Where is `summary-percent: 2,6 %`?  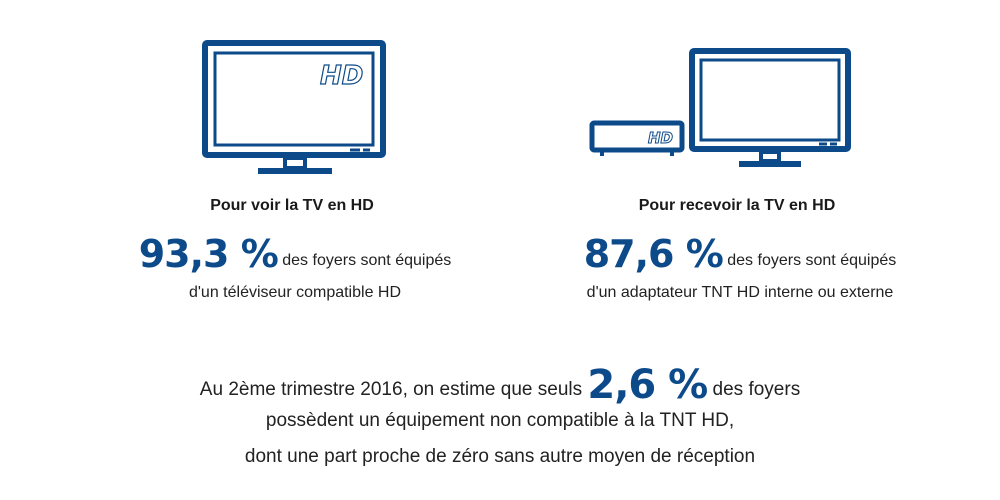 summary-percent: 2,6 % is located at coordinates (647, 385).